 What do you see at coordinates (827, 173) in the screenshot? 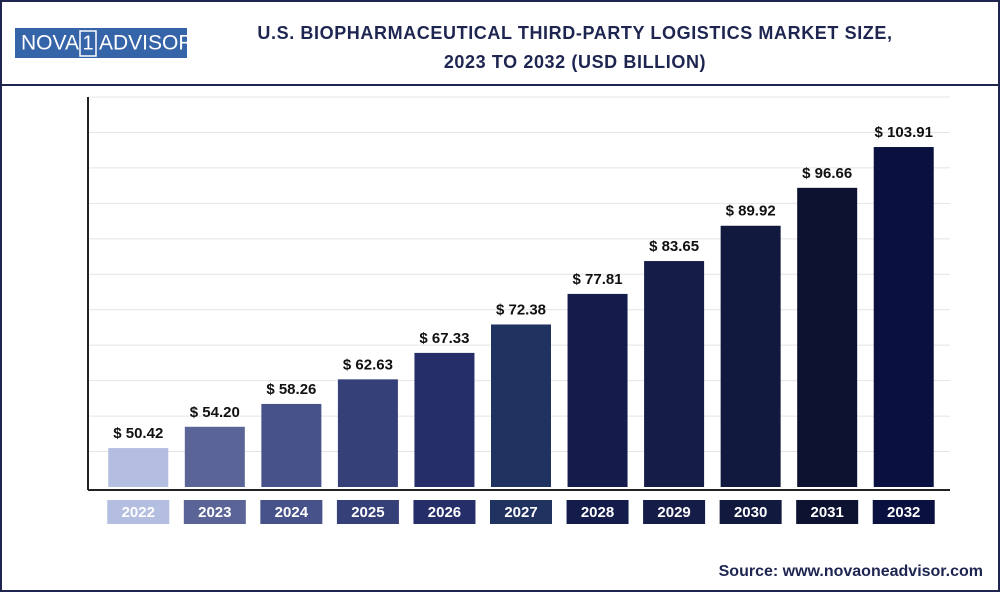
I see `value-label: $ 96.66` at bounding box center [827, 173].